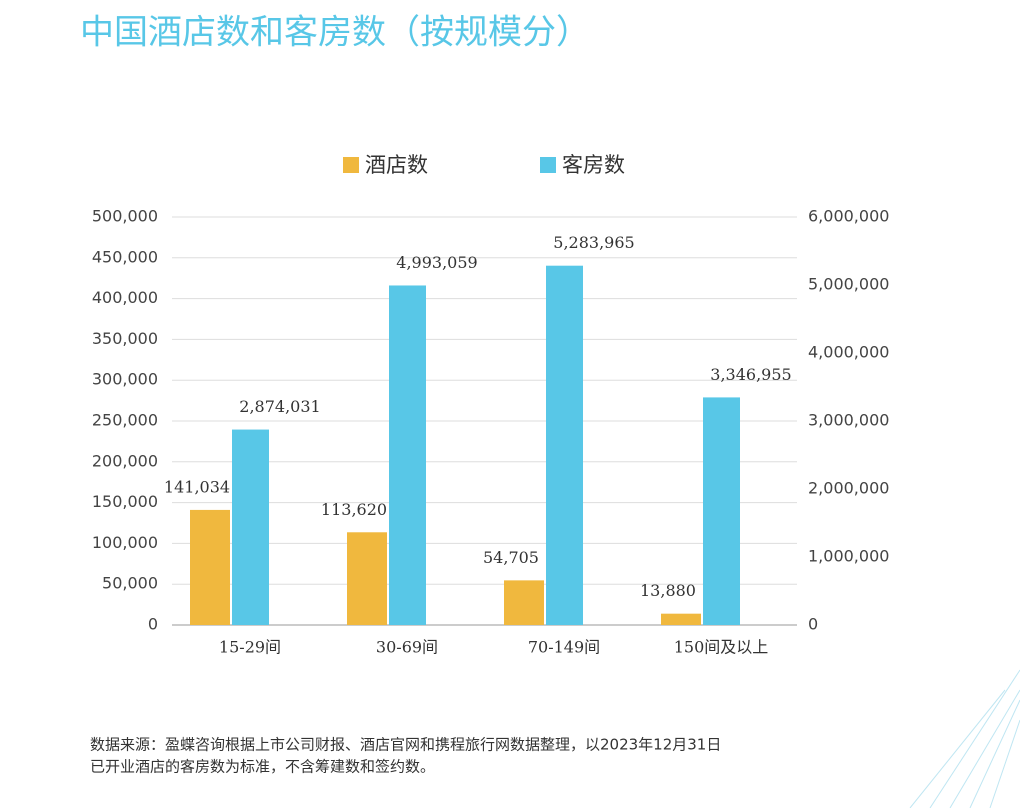 This screenshot has height=808, width=1020. Describe the element at coordinates (593, 165) in the screenshot. I see `legend-label: 客房数` at that location.